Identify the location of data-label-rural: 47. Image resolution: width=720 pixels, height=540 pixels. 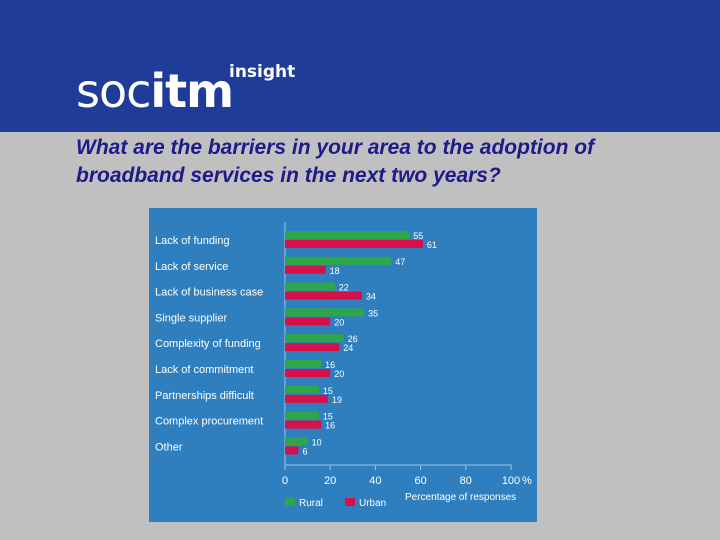
(400, 262).